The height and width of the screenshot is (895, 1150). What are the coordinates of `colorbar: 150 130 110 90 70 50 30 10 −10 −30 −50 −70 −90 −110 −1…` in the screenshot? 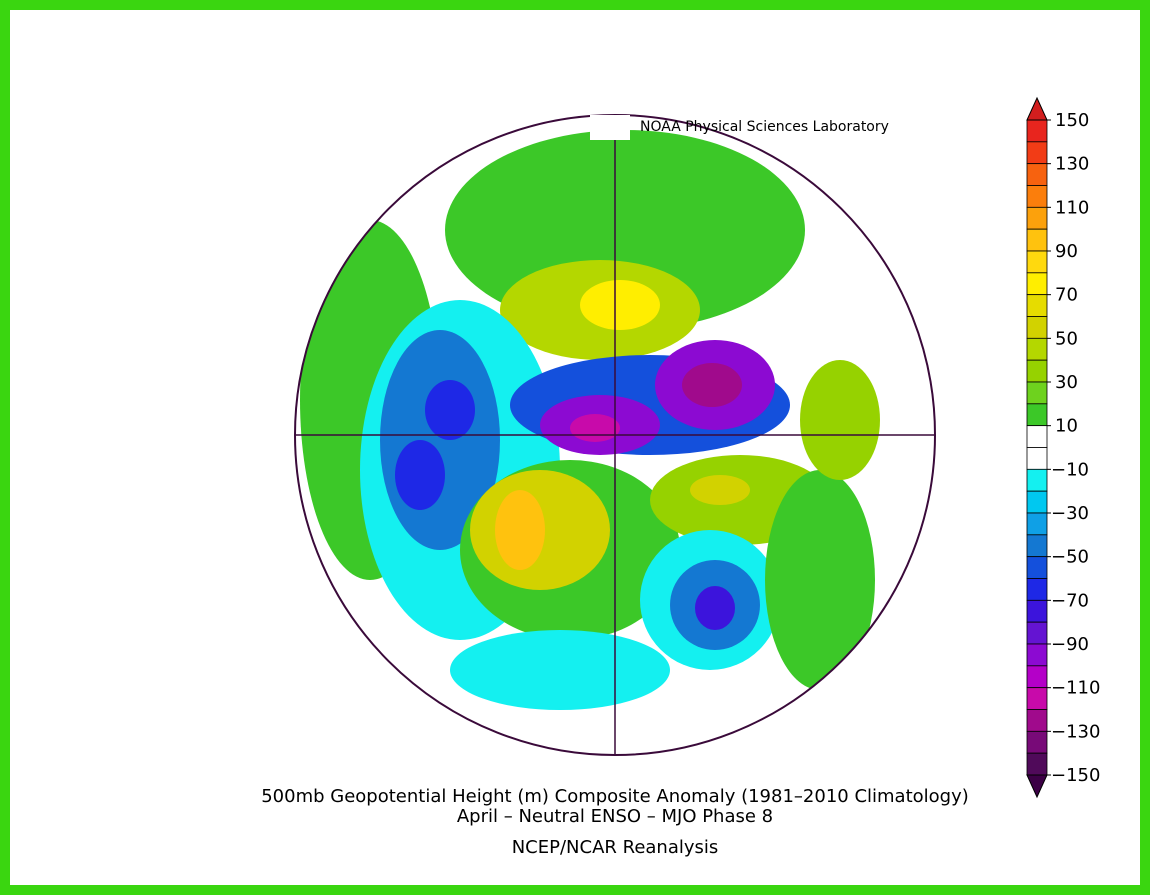 It's located at (1063, 447).